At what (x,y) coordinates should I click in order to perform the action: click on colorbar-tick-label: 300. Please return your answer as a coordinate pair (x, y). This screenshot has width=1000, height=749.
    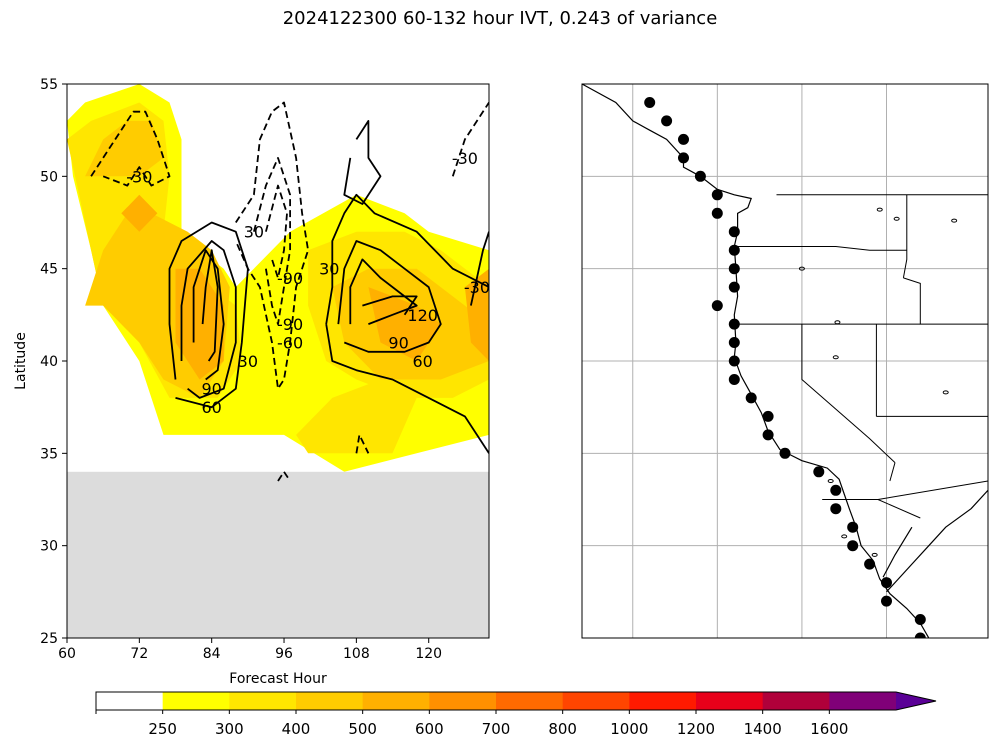
    Looking at the image, I should click on (229, 729).